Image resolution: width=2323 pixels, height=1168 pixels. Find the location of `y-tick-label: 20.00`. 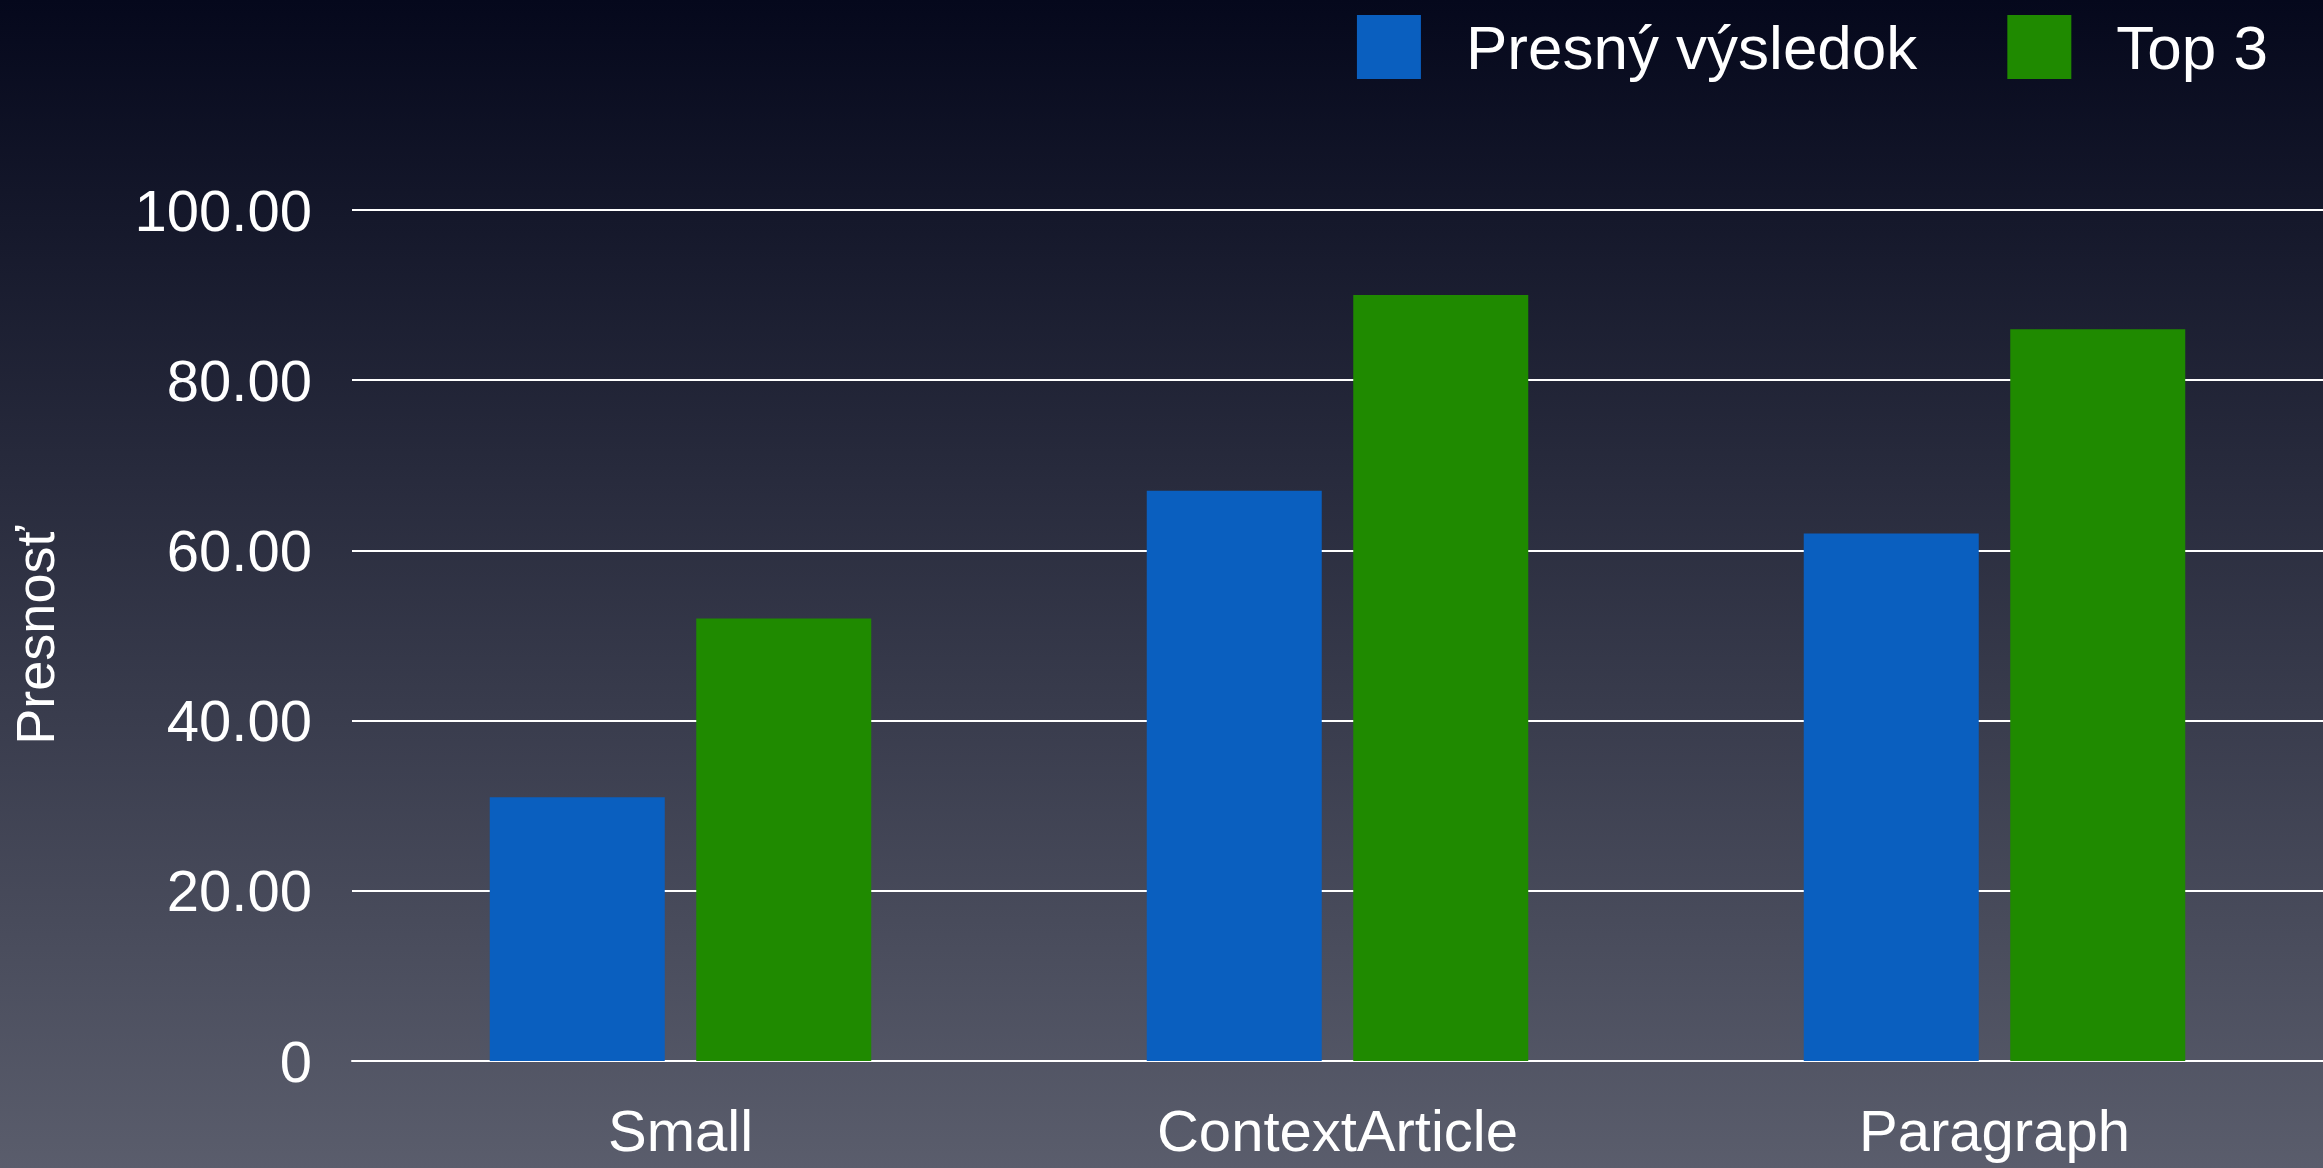

y-tick-label: 20.00 is located at coordinates (239, 891).